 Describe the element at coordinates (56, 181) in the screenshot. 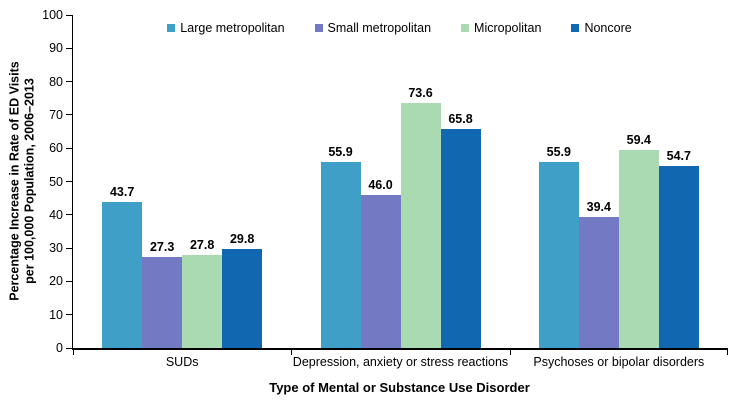

I see `y-tick-label: 50` at that location.